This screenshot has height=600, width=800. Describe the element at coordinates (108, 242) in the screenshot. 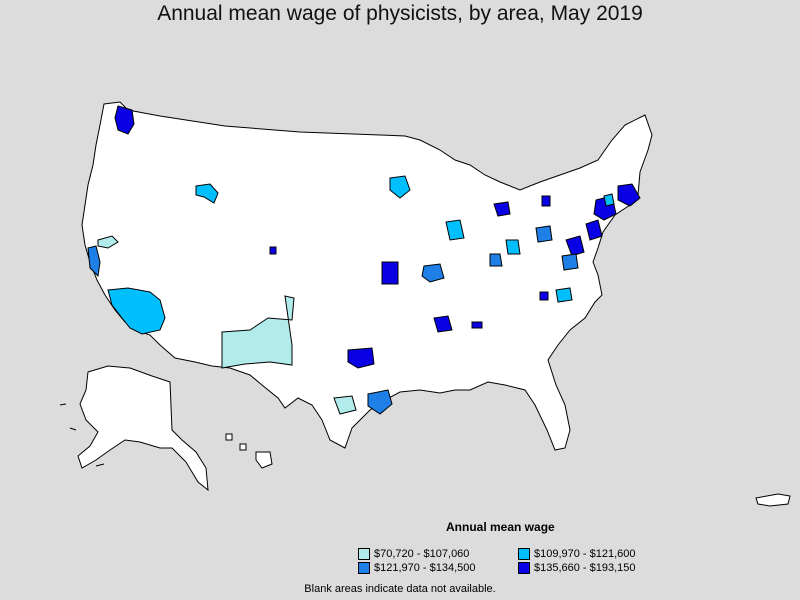

I see `area-sacramento` at that location.